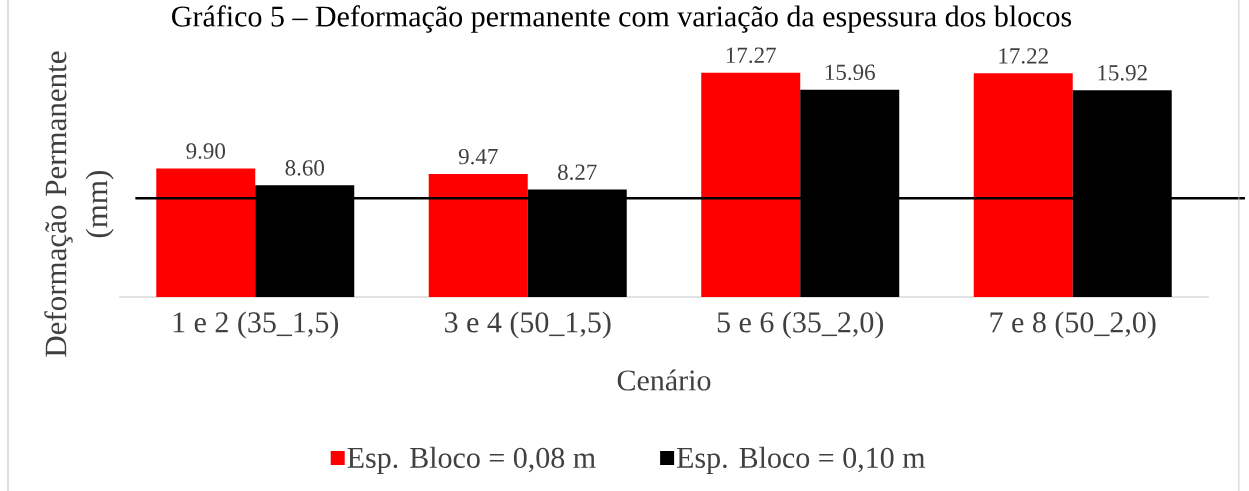  I want to click on data-label: 9.47, so click(478, 156).